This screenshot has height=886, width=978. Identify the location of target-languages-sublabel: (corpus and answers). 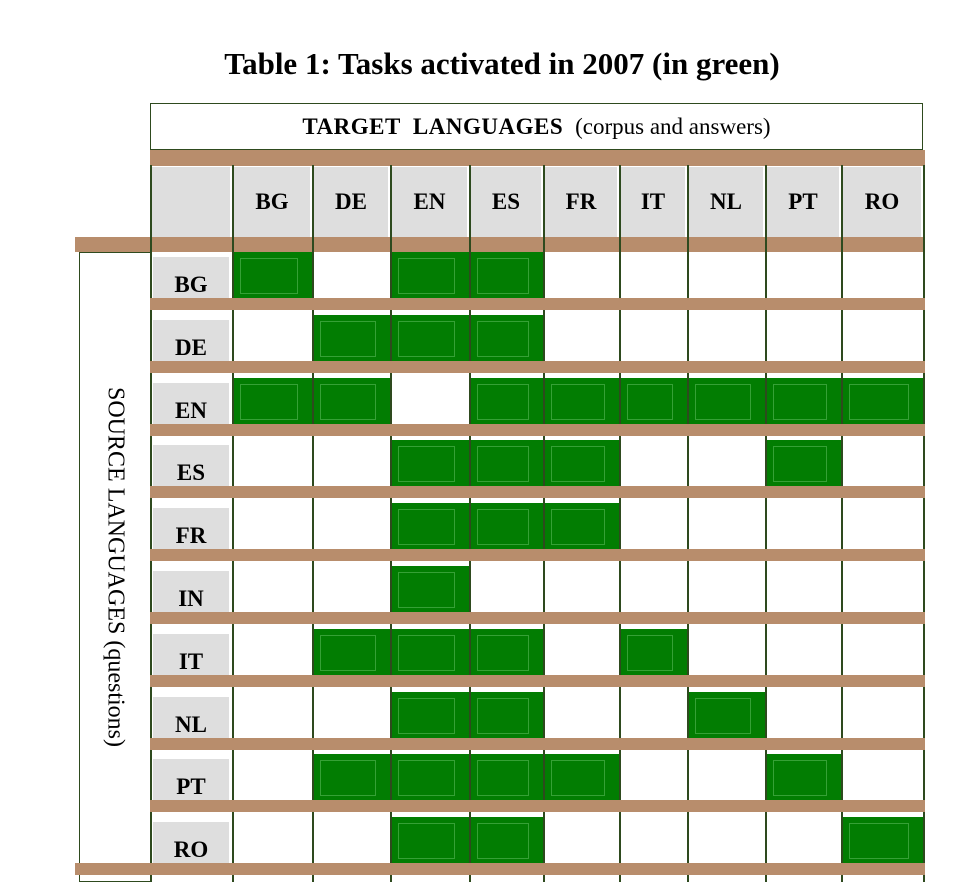
(673, 126).